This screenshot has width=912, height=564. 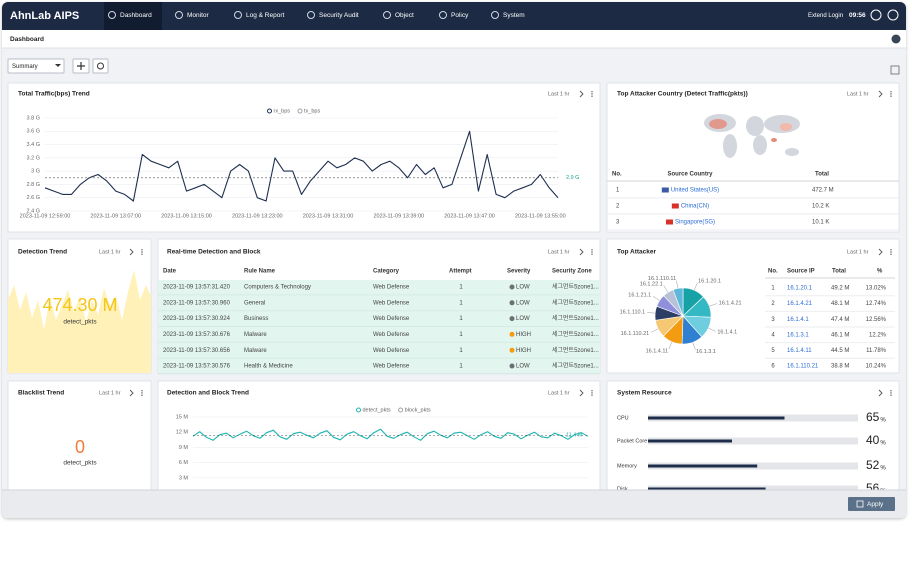 What do you see at coordinates (678, 302) in the screenshot?
I see `pie-slice` at bounding box center [678, 302].